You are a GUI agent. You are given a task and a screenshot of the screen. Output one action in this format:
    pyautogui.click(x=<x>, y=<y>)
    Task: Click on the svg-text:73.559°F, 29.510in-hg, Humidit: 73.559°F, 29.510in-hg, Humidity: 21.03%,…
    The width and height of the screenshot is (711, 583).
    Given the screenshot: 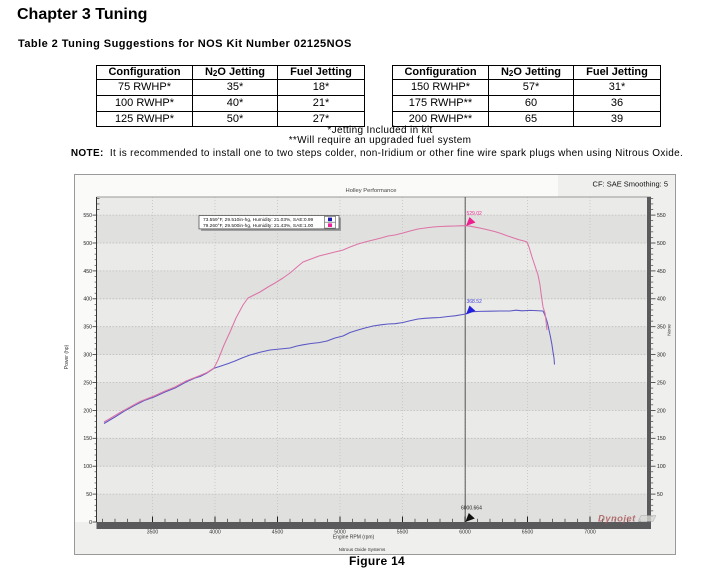 What is the action you would take?
    pyautogui.click(x=258, y=220)
    